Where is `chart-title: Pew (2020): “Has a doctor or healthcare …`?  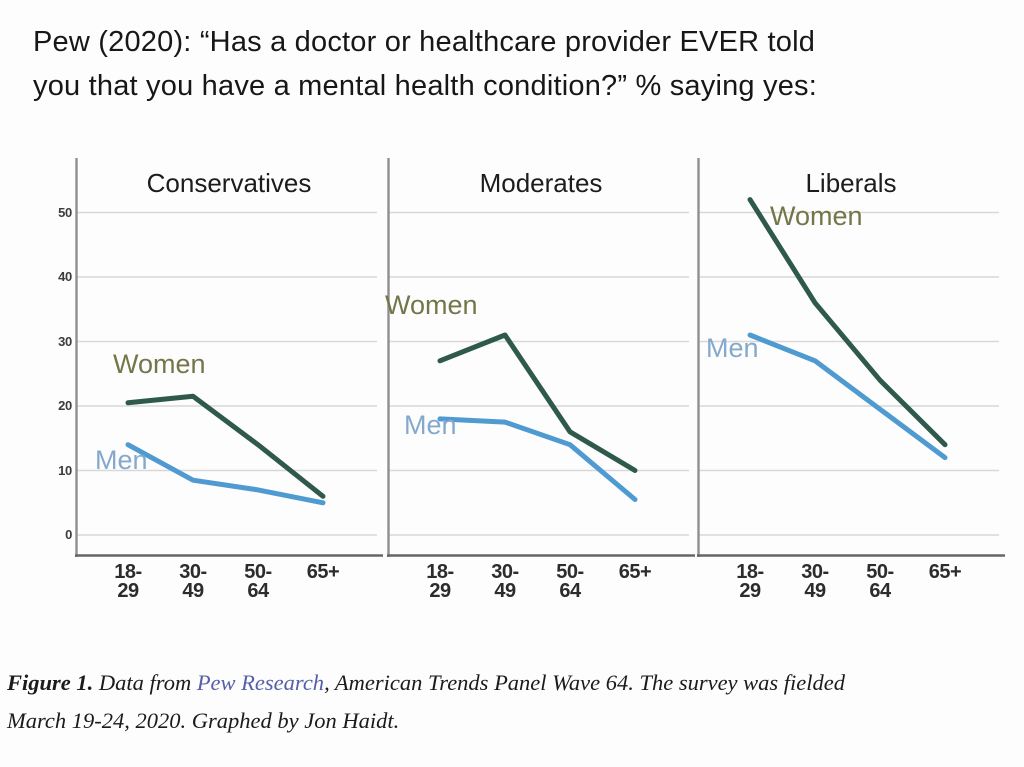 chart-title: Pew (2020): “Has a doctor or healthcare … is located at coordinates (425, 64).